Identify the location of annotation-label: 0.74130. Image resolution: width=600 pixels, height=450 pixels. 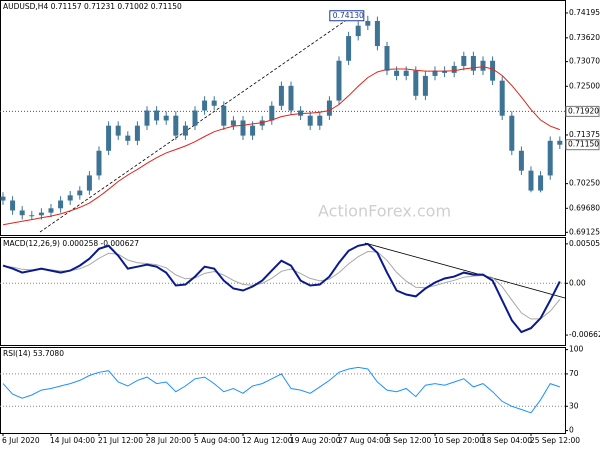
(348, 15).